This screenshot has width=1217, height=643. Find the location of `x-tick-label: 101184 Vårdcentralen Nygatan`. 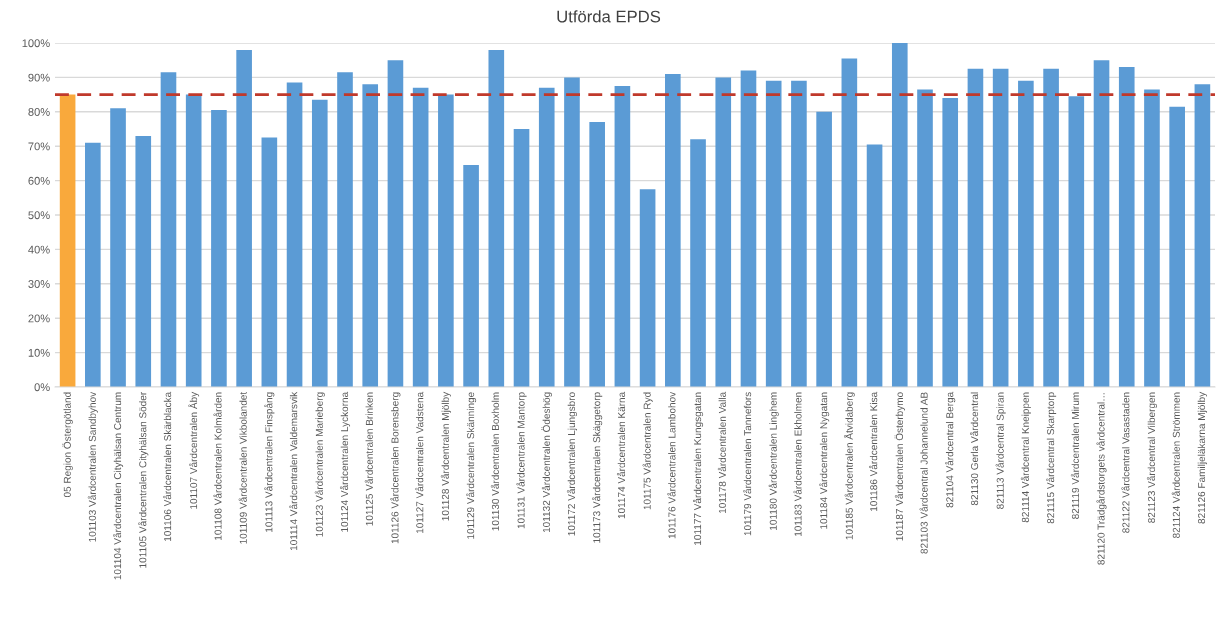

x-tick-label: 101184 Vårdcentralen Nygatan is located at coordinates (824, 460).